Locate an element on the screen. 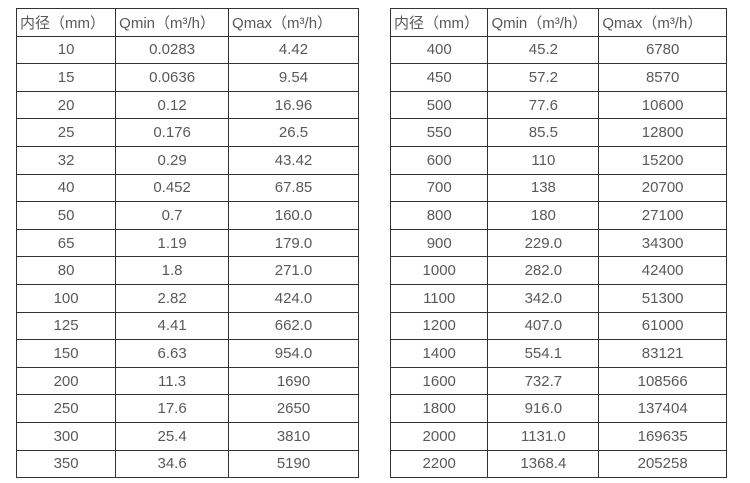  table-cell: 34300 is located at coordinates (662, 243).